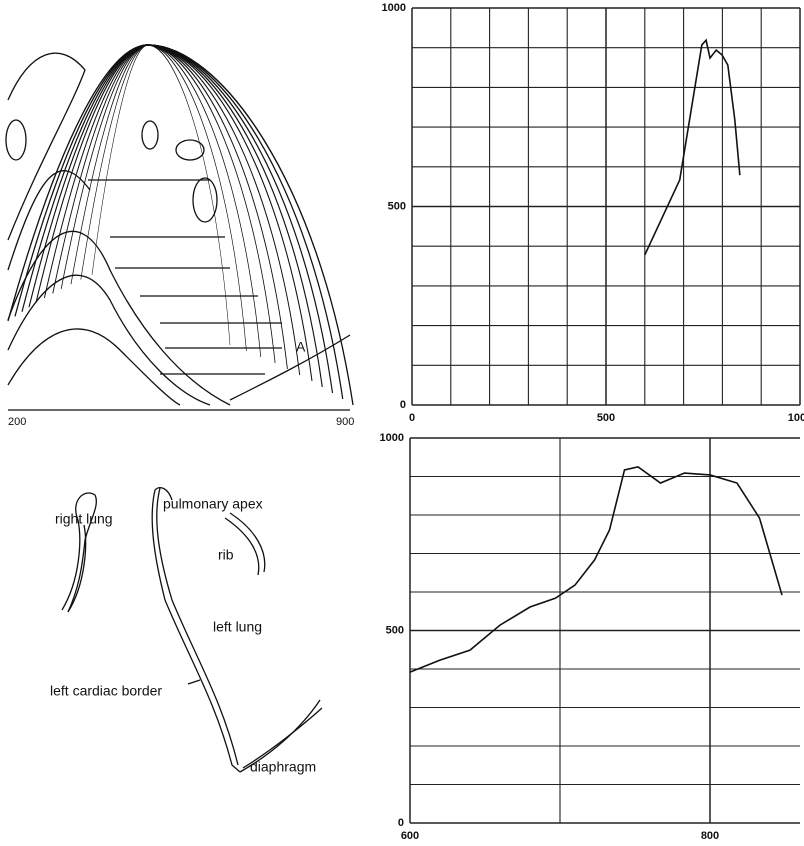 Image resolution: width=804 pixels, height=846 pixels. Describe the element at coordinates (226, 555) in the screenshot. I see `label: rib` at that location.